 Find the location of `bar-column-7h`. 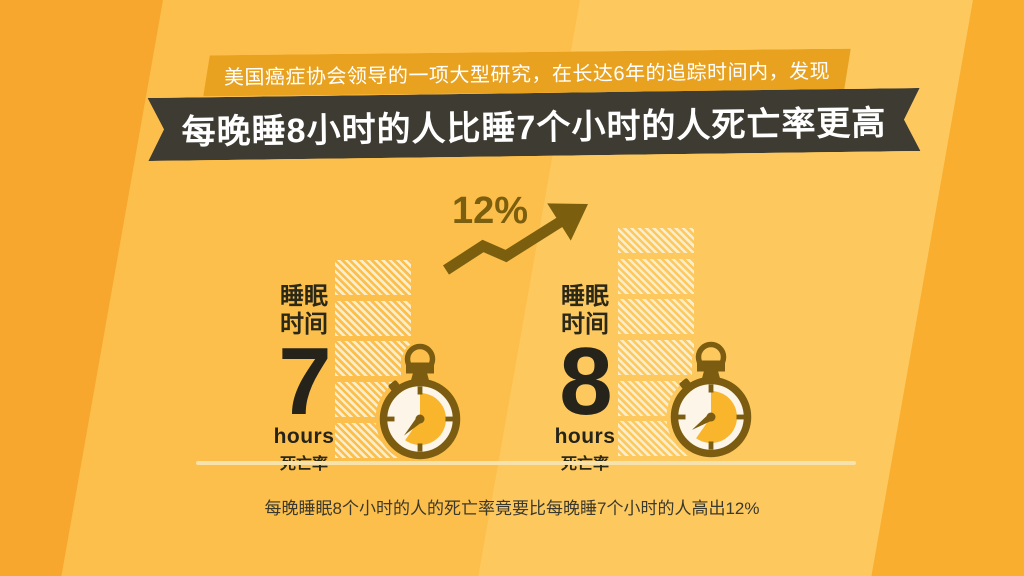

bar-column-7h is located at coordinates (373, 359).